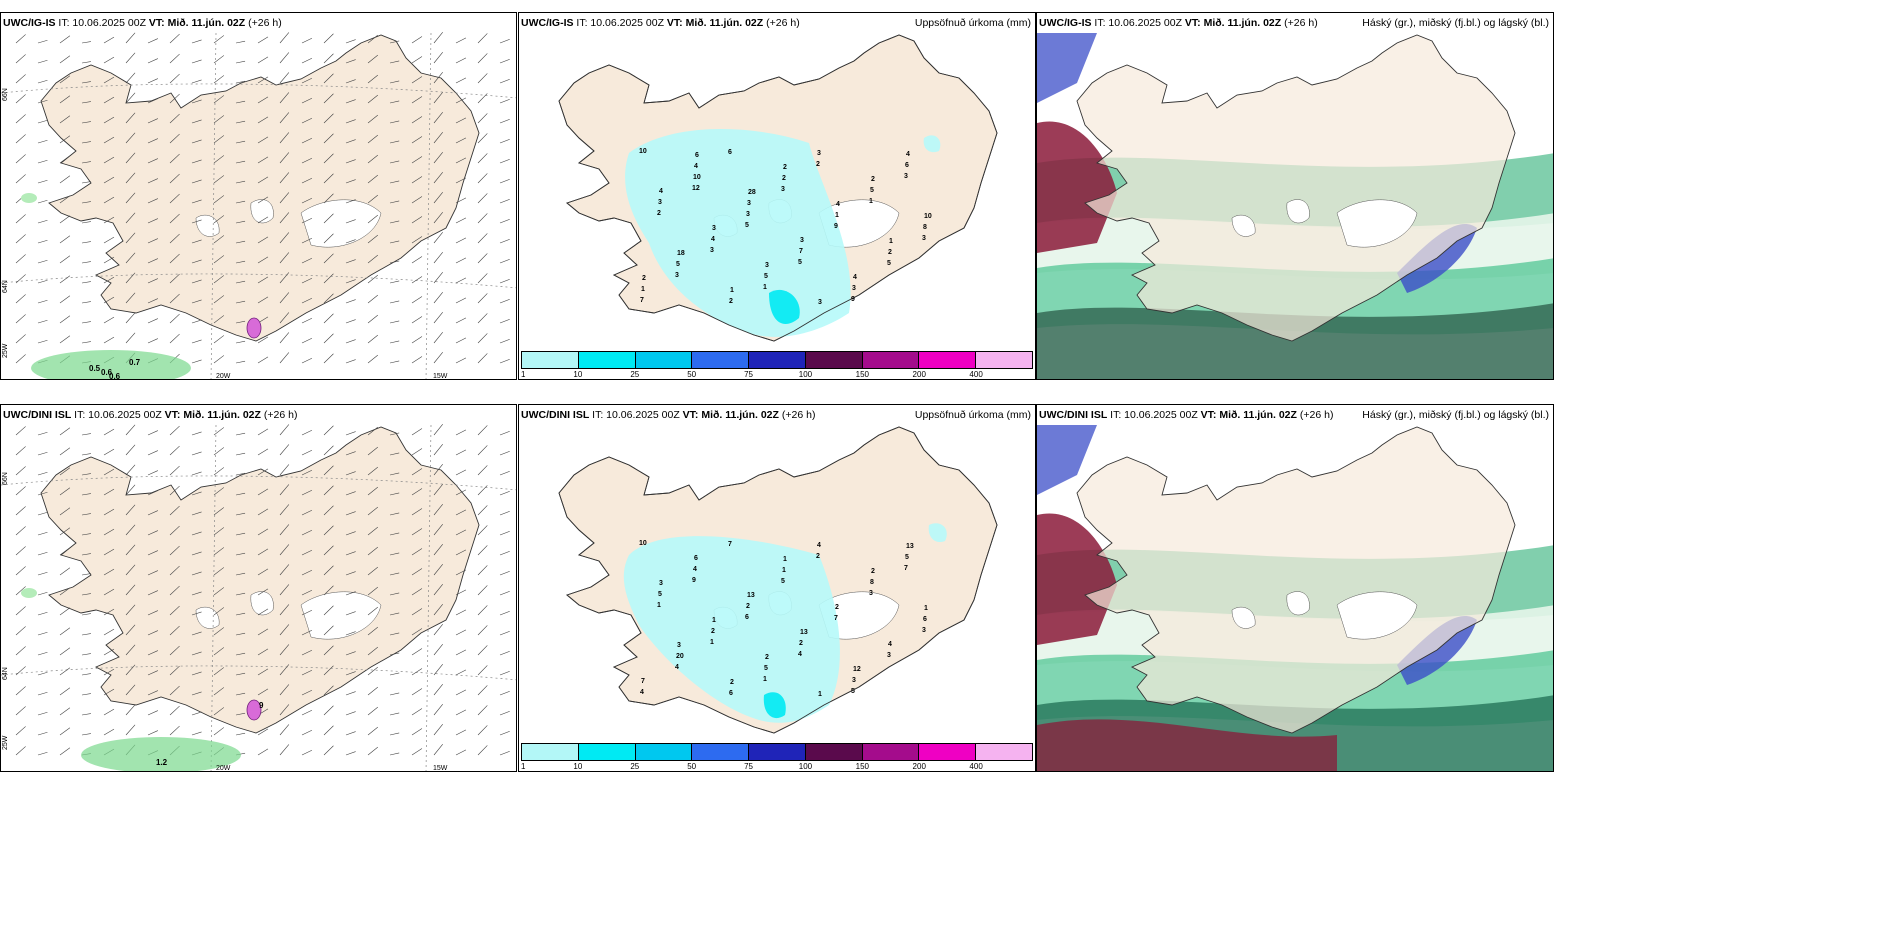 The width and height of the screenshot is (1900, 950). I want to click on strong-wind-area, so click(111, 364).